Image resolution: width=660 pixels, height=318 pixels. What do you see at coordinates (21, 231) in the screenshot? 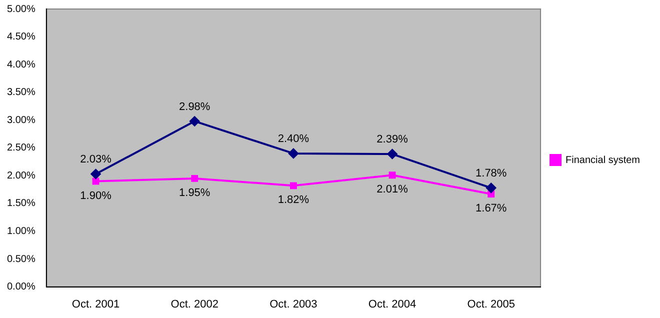
I see `y-tick-label: 1.00%` at bounding box center [21, 231].